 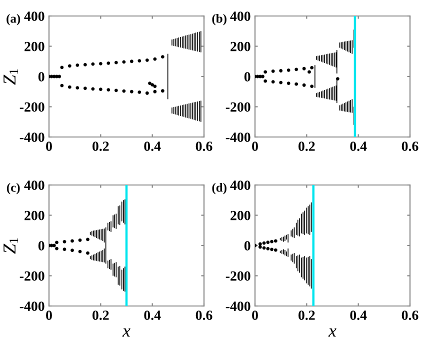 What do you see at coordinates (13, 188) in the screenshot?
I see `chart-title: (c)` at bounding box center [13, 188].